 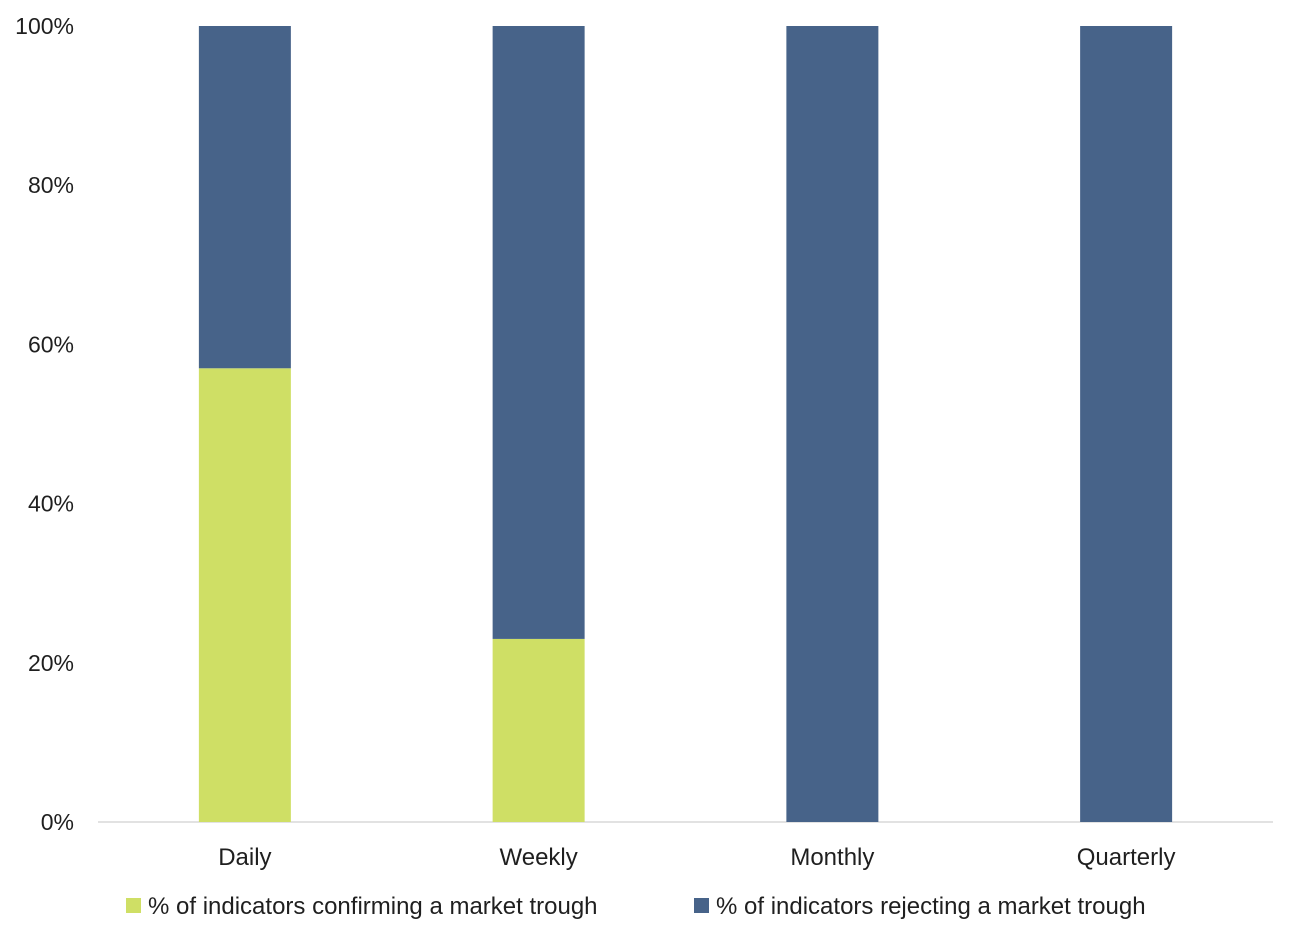 I want to click on y-tick-label: 0%, so click(x=57, y=822).